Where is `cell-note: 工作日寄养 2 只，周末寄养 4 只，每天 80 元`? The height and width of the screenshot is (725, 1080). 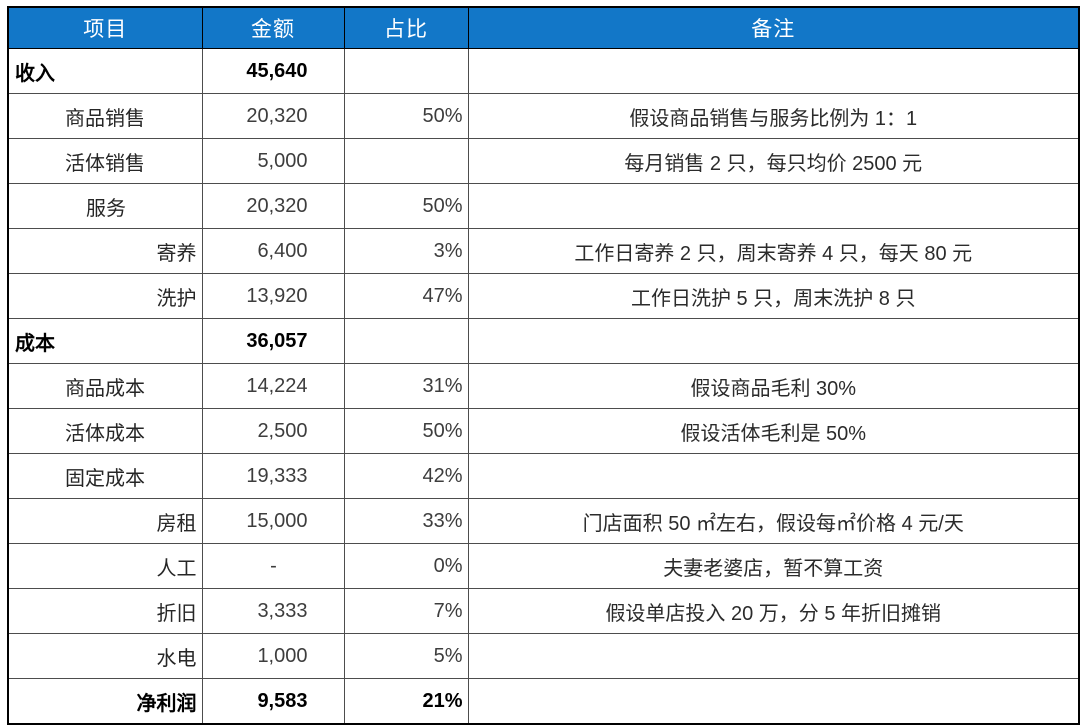 cell-note: 工作日寄养 2 只，周末寄养 4 只，每天 80 元 is located at coordinates (773, 251).